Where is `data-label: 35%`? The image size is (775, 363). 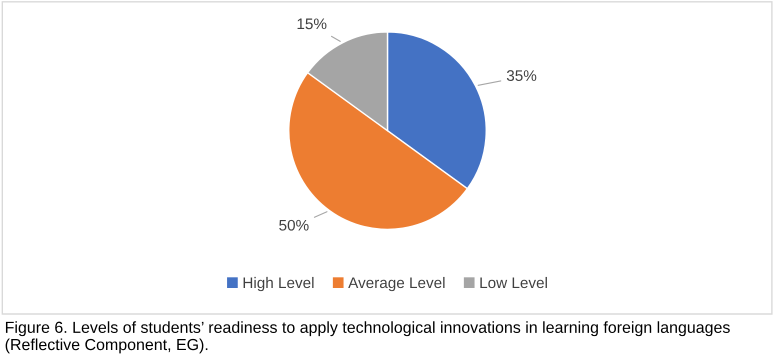 data-label: 35% is located at coordinates (521, 75).